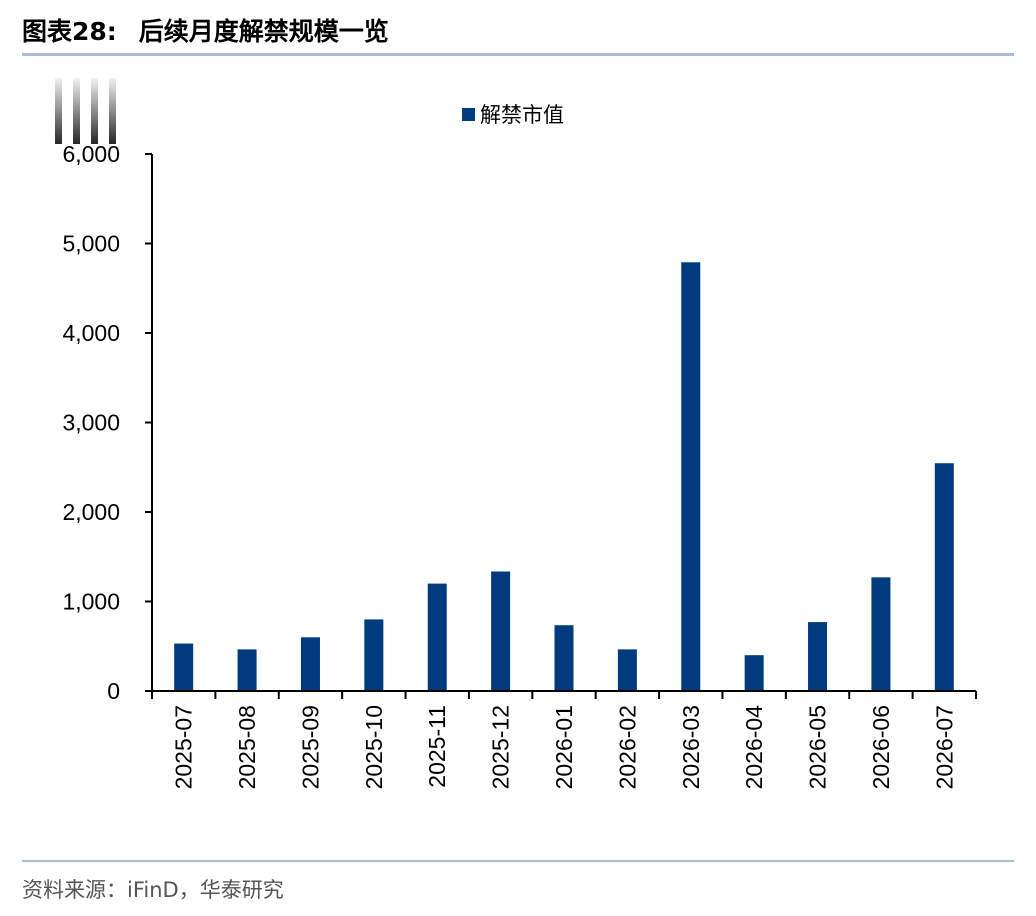 This screenshot has width=1036, height=916. Describe the element at coordinates (501, 747) in the screenshot. I see `x-tick-label: 2025-12` at that location.